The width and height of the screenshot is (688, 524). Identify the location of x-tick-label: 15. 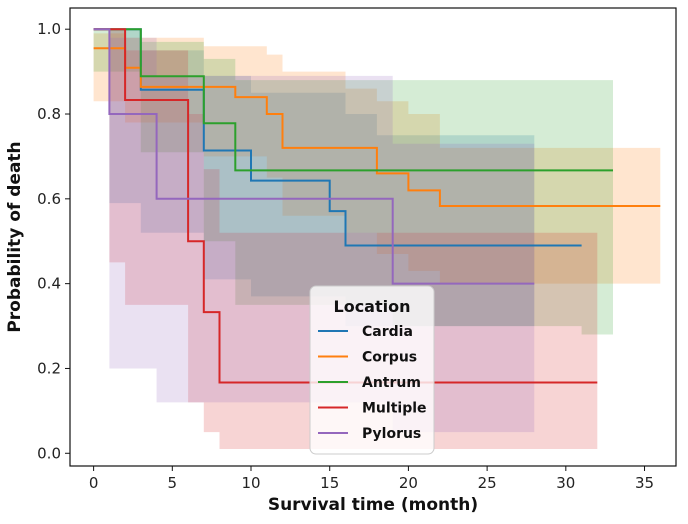
(329, 483).